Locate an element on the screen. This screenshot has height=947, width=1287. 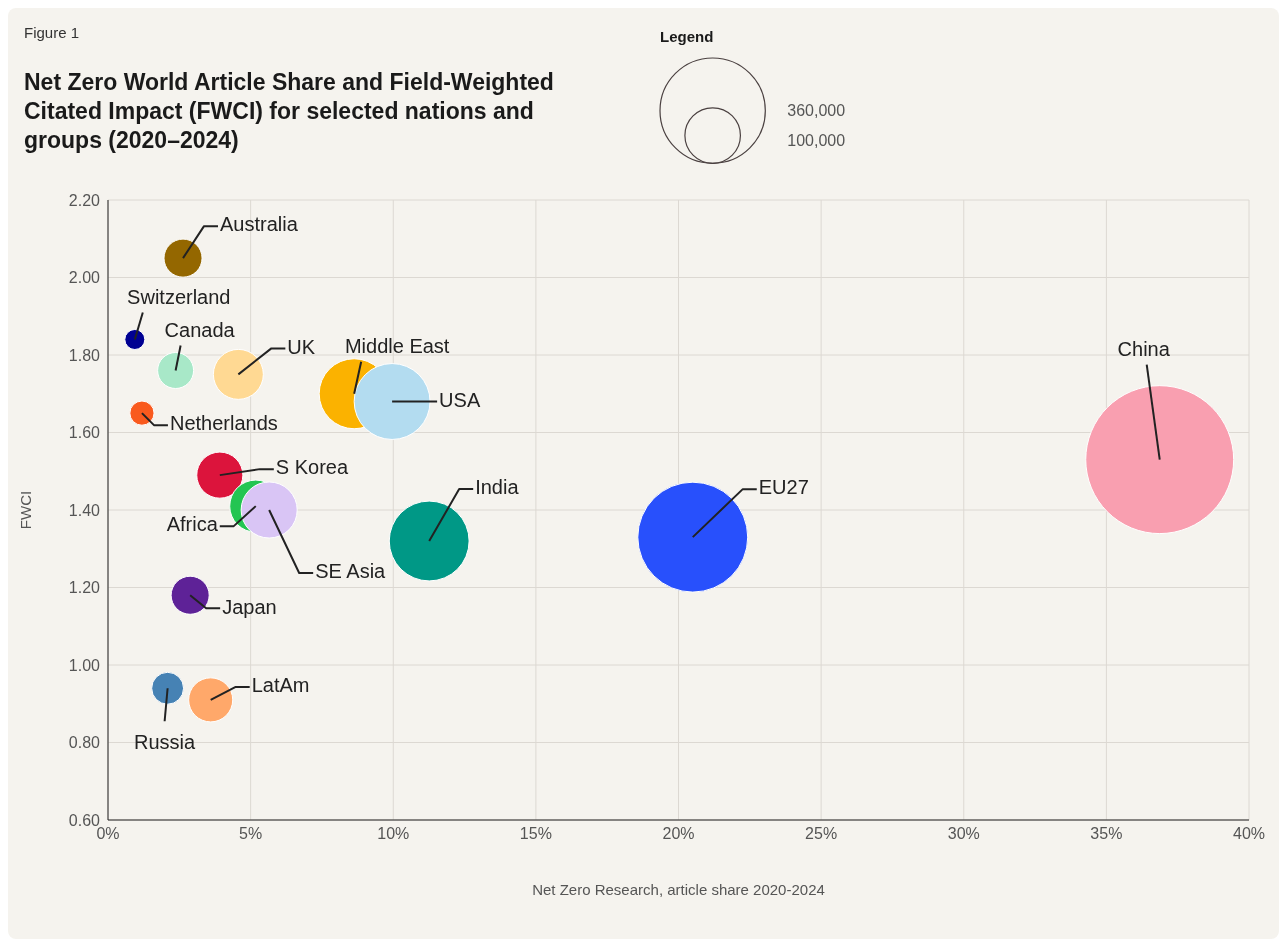
series-label: S Korea is located at coordinates (312, 467).